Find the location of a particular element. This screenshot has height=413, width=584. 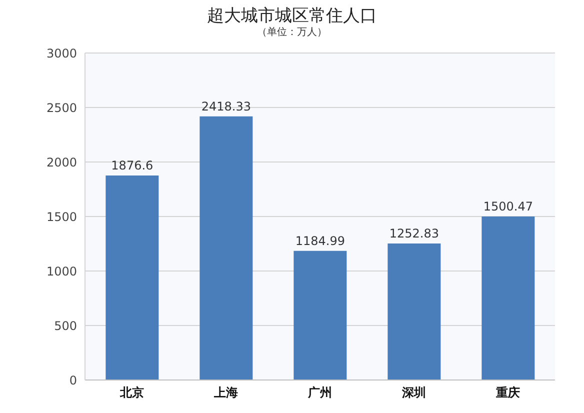

x-tick-label: 广州 is located at coordinates (319, 393).